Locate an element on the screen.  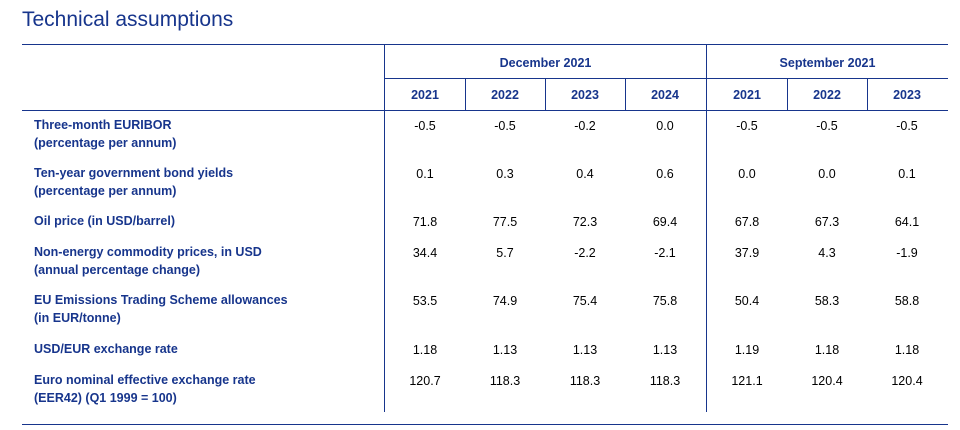
label-column-divider is located at coordinates (384, 228).